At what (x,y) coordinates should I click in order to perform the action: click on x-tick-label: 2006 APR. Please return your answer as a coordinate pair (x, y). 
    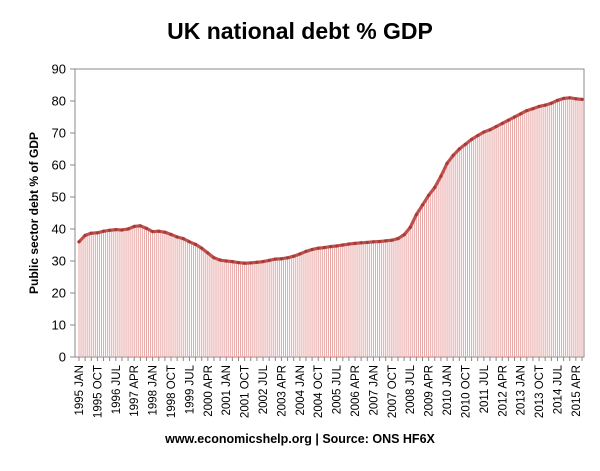
    Looking at the image, I should click on (356, 391).